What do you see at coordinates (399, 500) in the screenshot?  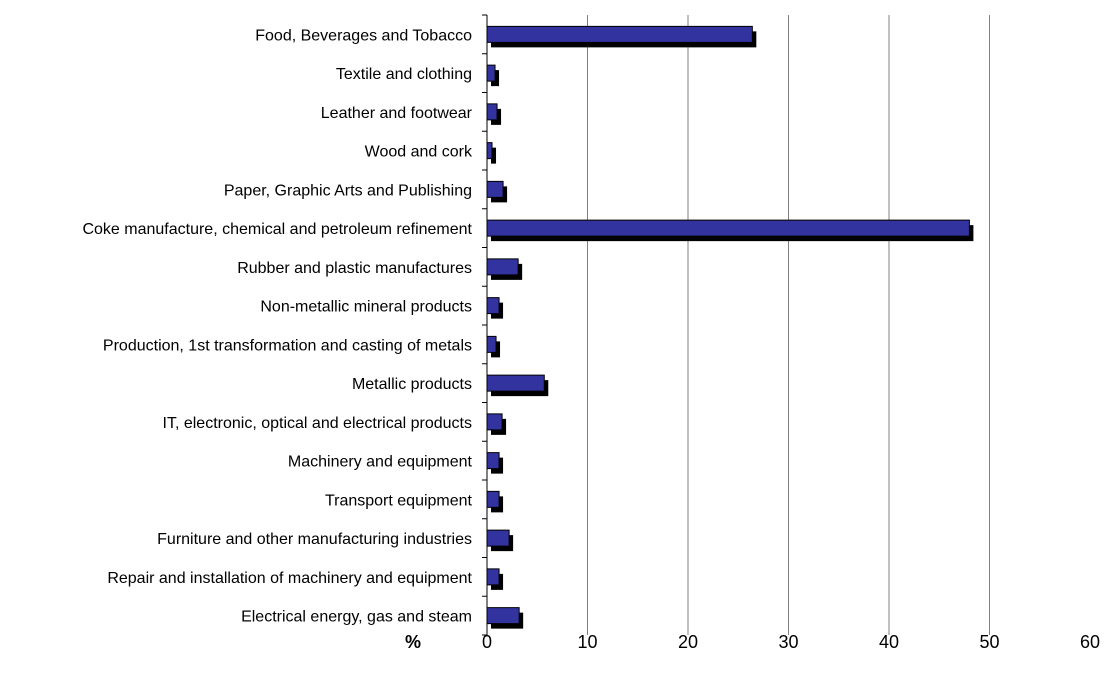 I see `category-label: Transport equipment` at bounding box center [399, 500].